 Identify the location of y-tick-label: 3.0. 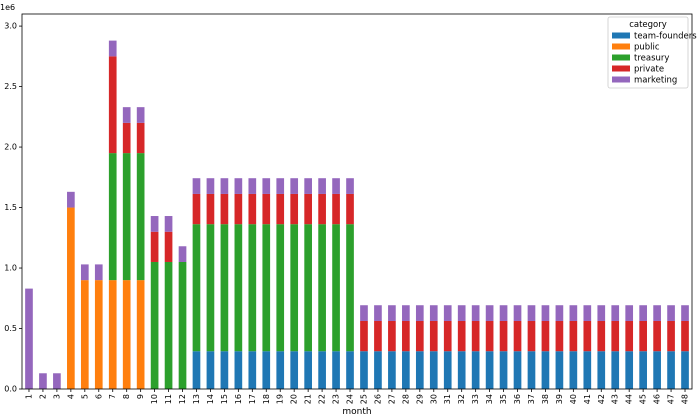
(10, 26).